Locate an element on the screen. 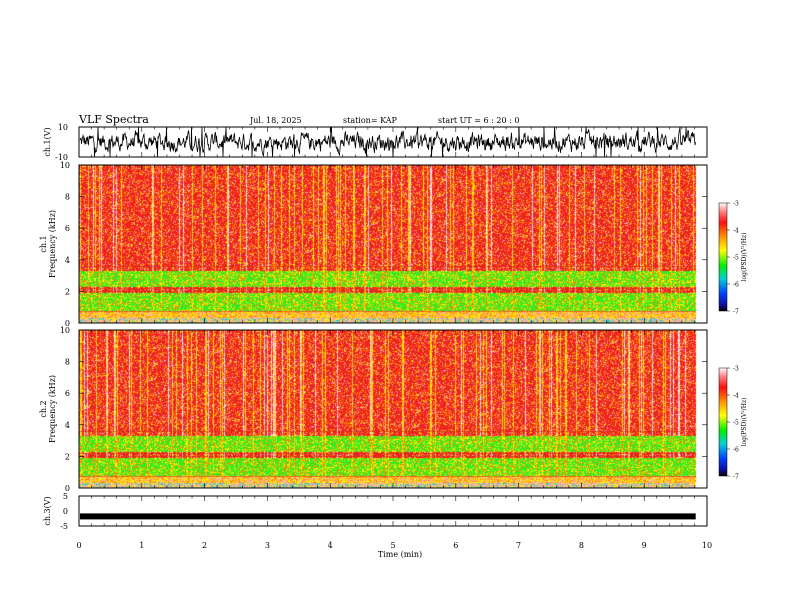 This screenshot has height=612, width=792. ch3-waveform-panel: 5 0 -5 ch.3(V) 0 1 2 3 4 5 6 7 8 9 10 Time (min) is located at coordinates (377, 525).